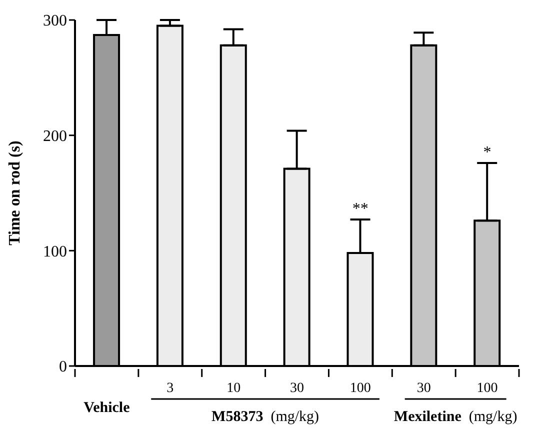 The image size is (533, 428). I want to click on text: Mexiletine (mg/kg), so click(456, 417).